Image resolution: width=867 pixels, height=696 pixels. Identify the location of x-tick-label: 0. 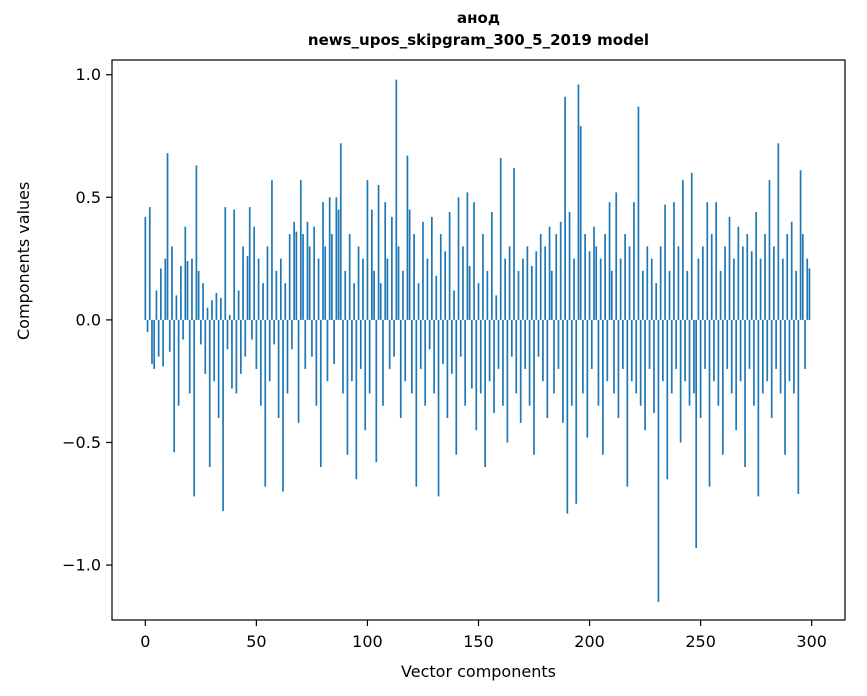
(145, 641).